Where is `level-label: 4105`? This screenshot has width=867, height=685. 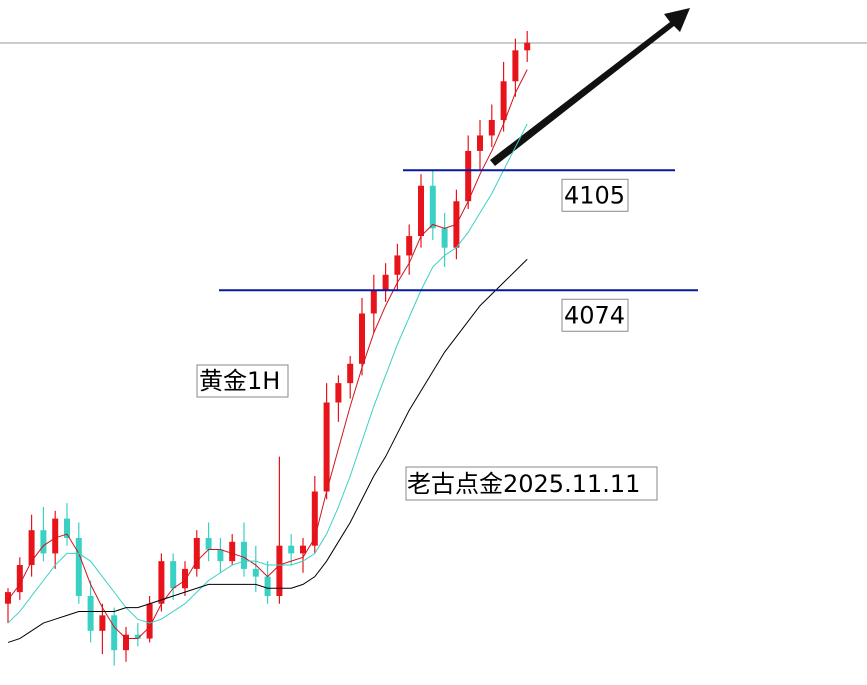
level-label: 4105 is located at coordinates (594, 195).